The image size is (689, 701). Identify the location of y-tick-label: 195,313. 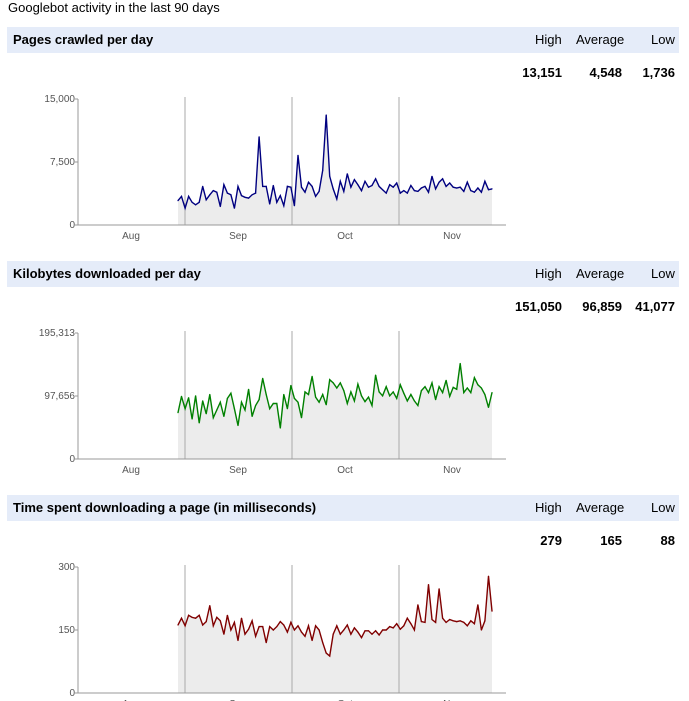
(57, 333).